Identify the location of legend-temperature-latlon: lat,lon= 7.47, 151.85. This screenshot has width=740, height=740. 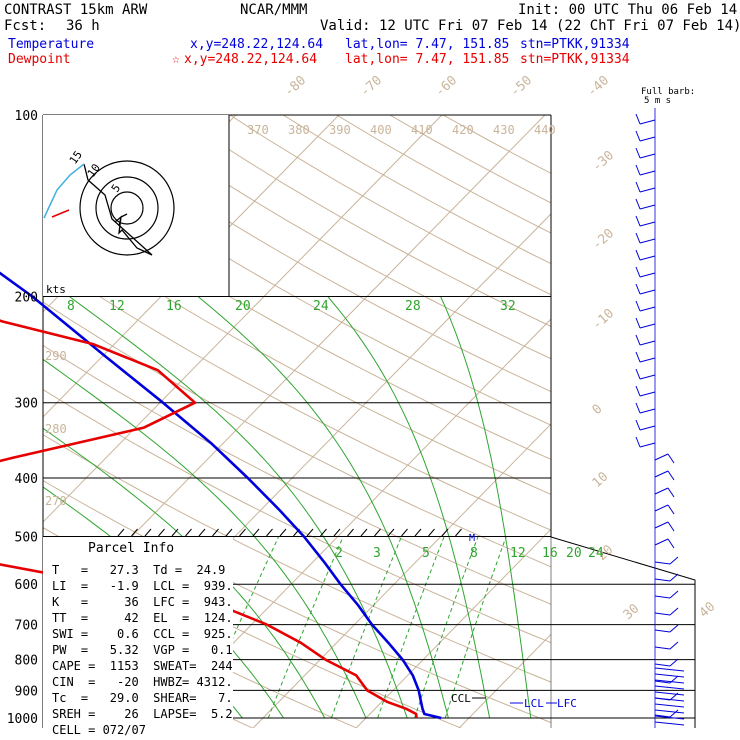
(427, 44).